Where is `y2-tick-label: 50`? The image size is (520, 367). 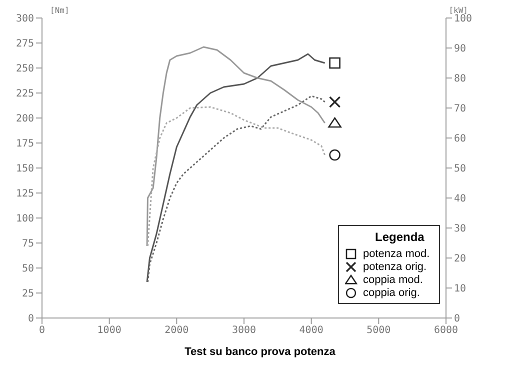 y2-tick-label: 50 is located at coordinates (460, 169).